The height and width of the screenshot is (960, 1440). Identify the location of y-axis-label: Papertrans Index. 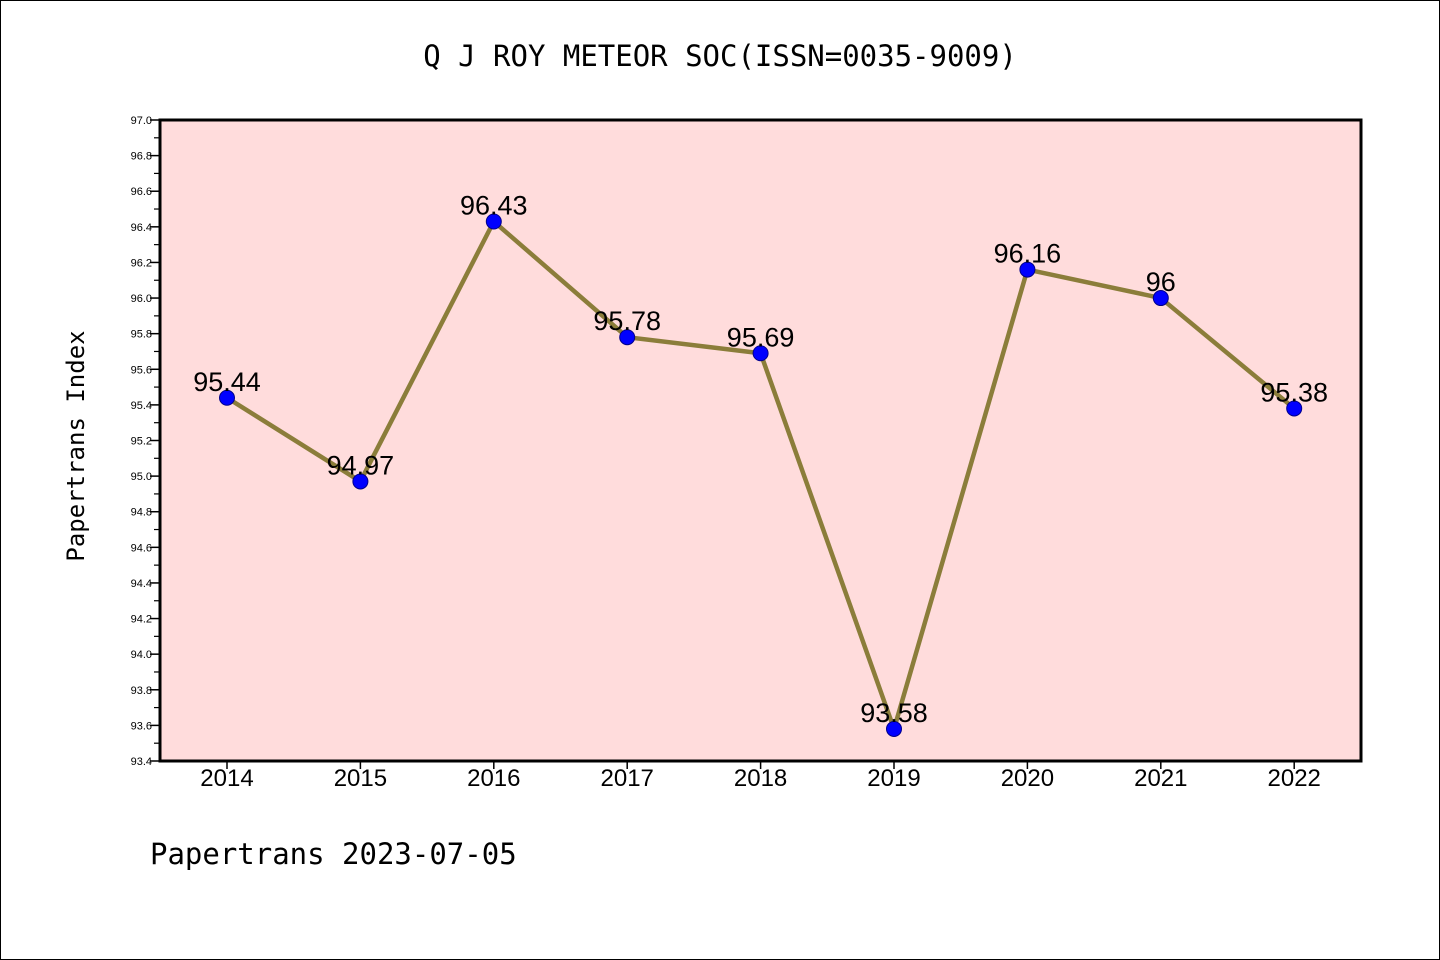
(76, 445).